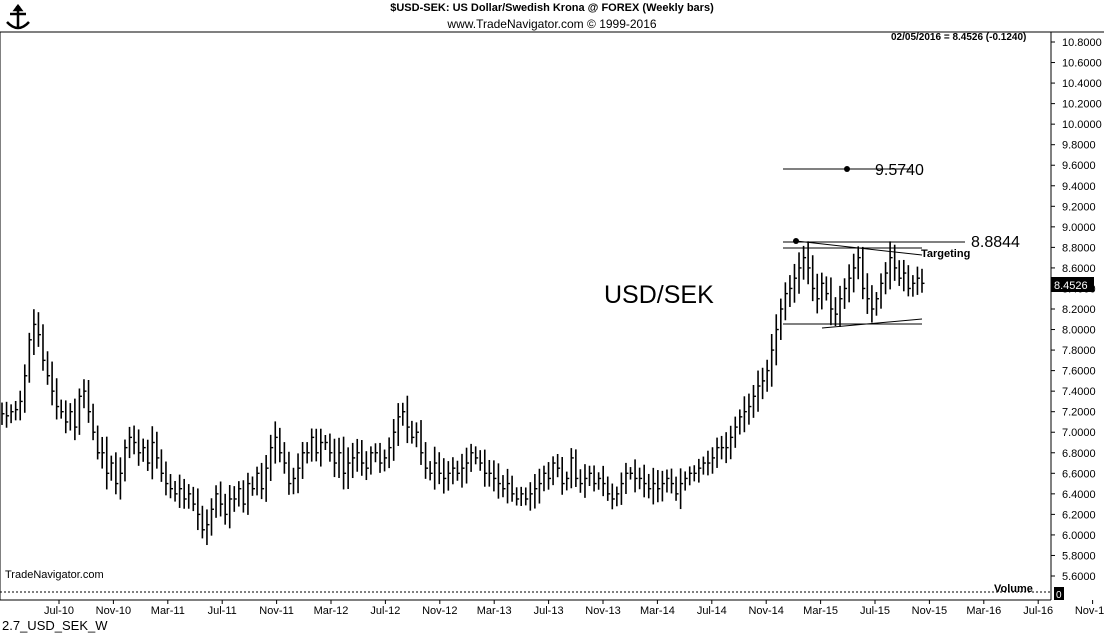 The width and height of the screenshot is (1104, 635). What do you see at coordinates (1079, 433) in the screenshot?
I see `y-tick-label: 7.0000` at bounding box center [1079, 433].